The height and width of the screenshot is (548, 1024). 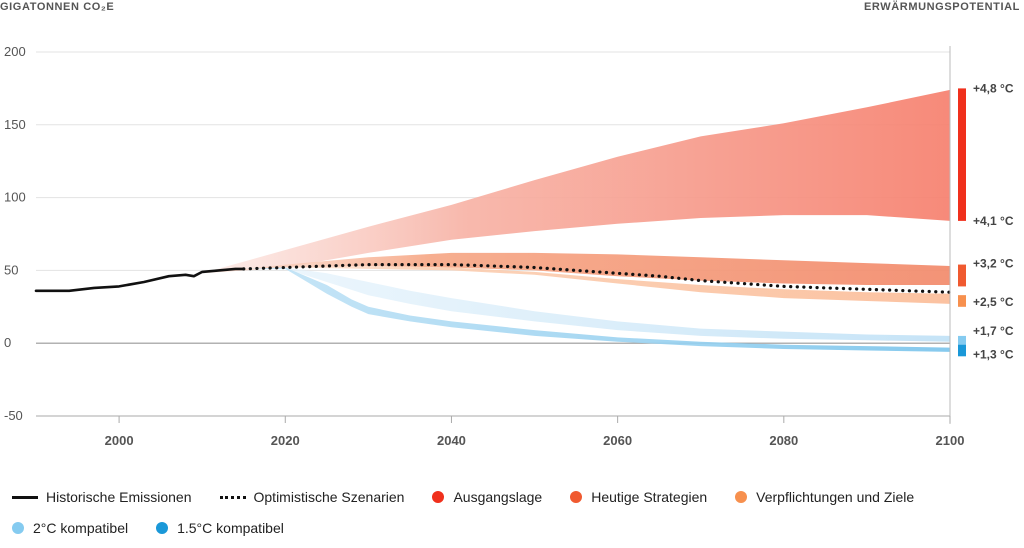 What do you see at coordinates (15, 51) in the screenshot?
I see `y-tick-label: 200` at bounding box center [15, 51].